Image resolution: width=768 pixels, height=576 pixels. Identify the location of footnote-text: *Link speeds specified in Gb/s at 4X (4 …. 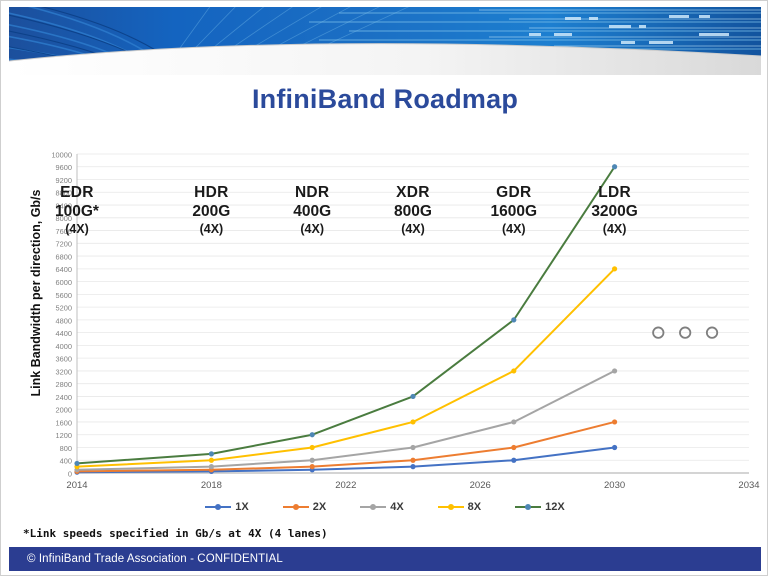
(175, 533).